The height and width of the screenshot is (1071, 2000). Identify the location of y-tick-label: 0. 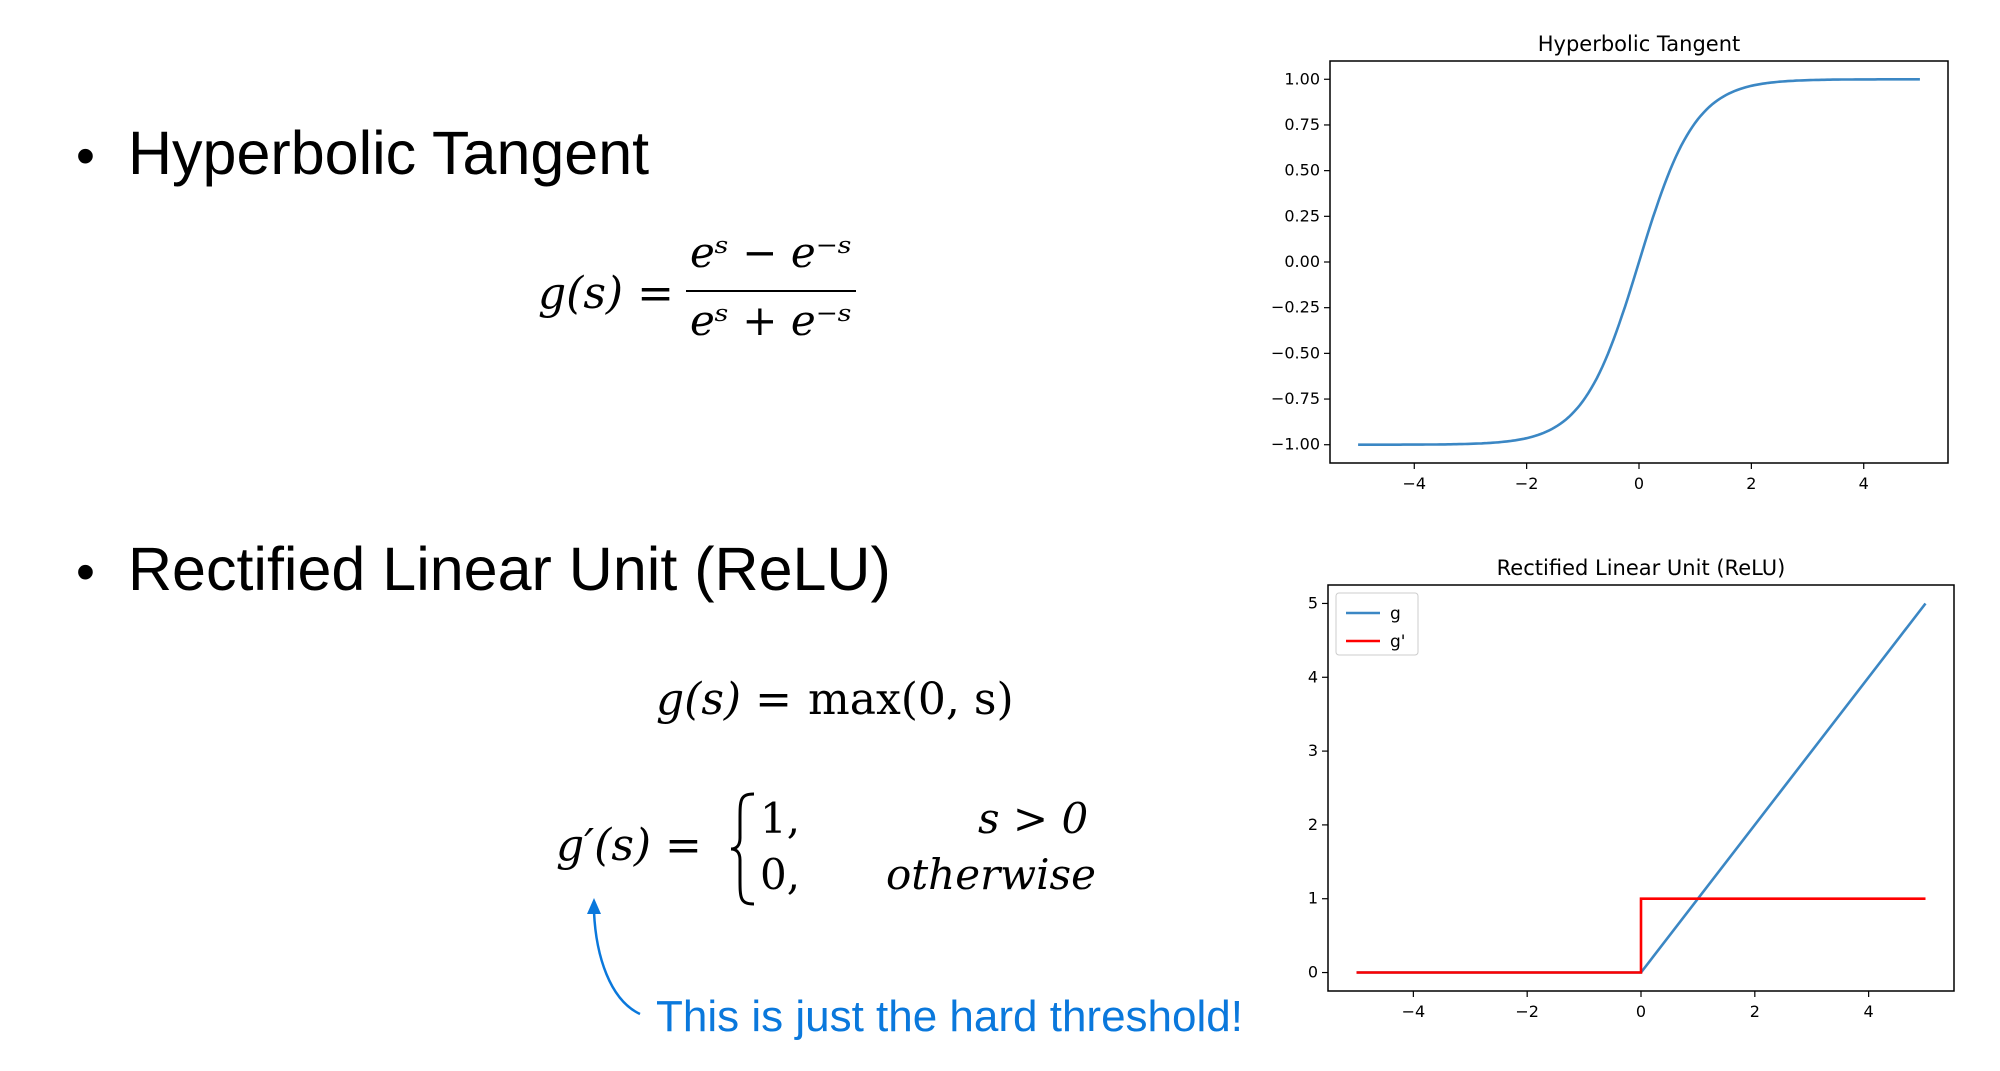
(1313, 972).